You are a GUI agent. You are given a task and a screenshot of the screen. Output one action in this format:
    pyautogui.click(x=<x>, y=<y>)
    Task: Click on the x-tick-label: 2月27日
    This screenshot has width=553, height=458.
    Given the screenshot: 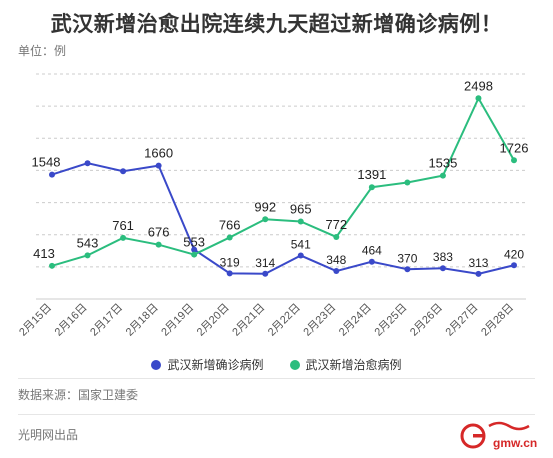 What is the action you would take?
    pyautogui.click(x=462, y=320)
    